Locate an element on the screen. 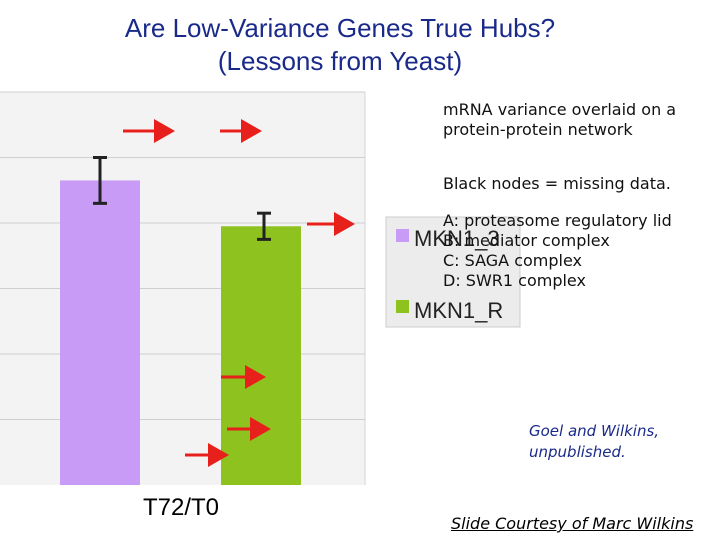 The width and height of the screenshot is (720, 540). complex-a: A: proteasome regulatory lid is located at coordinates (557, 220).